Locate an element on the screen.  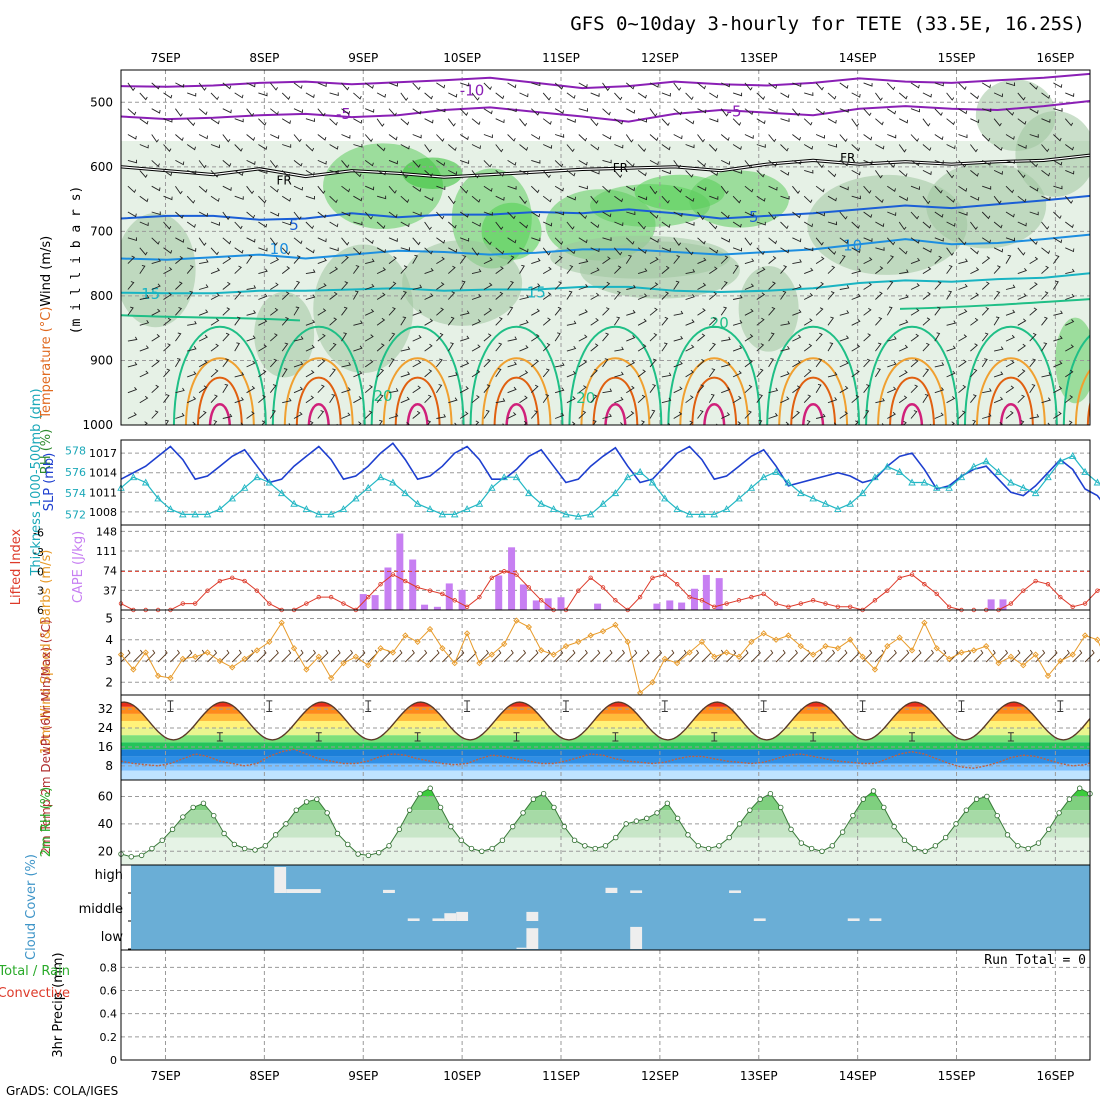
lifted-index-tick-label: -6 is located at coordinates (38, 533).